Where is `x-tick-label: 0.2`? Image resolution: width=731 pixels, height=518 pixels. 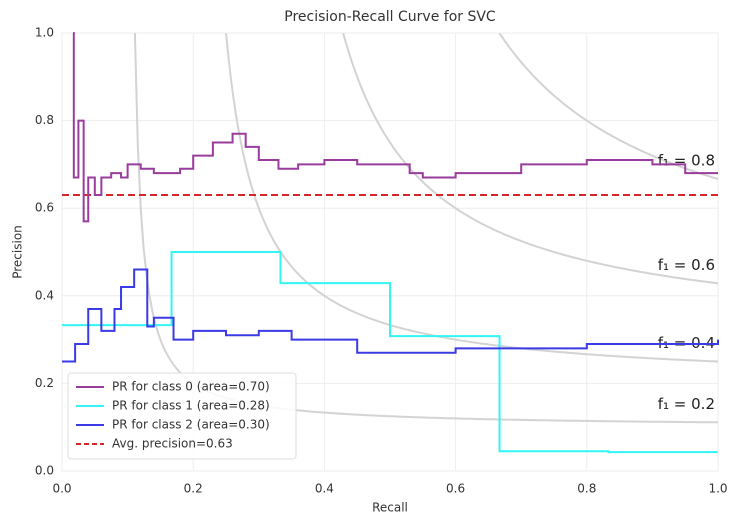 x-tick-label: 0.2 is located at coordinates (193, 489).